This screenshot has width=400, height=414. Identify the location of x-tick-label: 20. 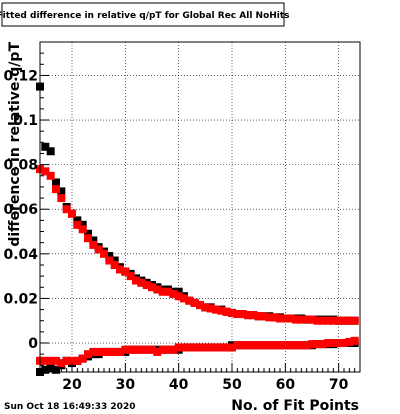
(72, 385).